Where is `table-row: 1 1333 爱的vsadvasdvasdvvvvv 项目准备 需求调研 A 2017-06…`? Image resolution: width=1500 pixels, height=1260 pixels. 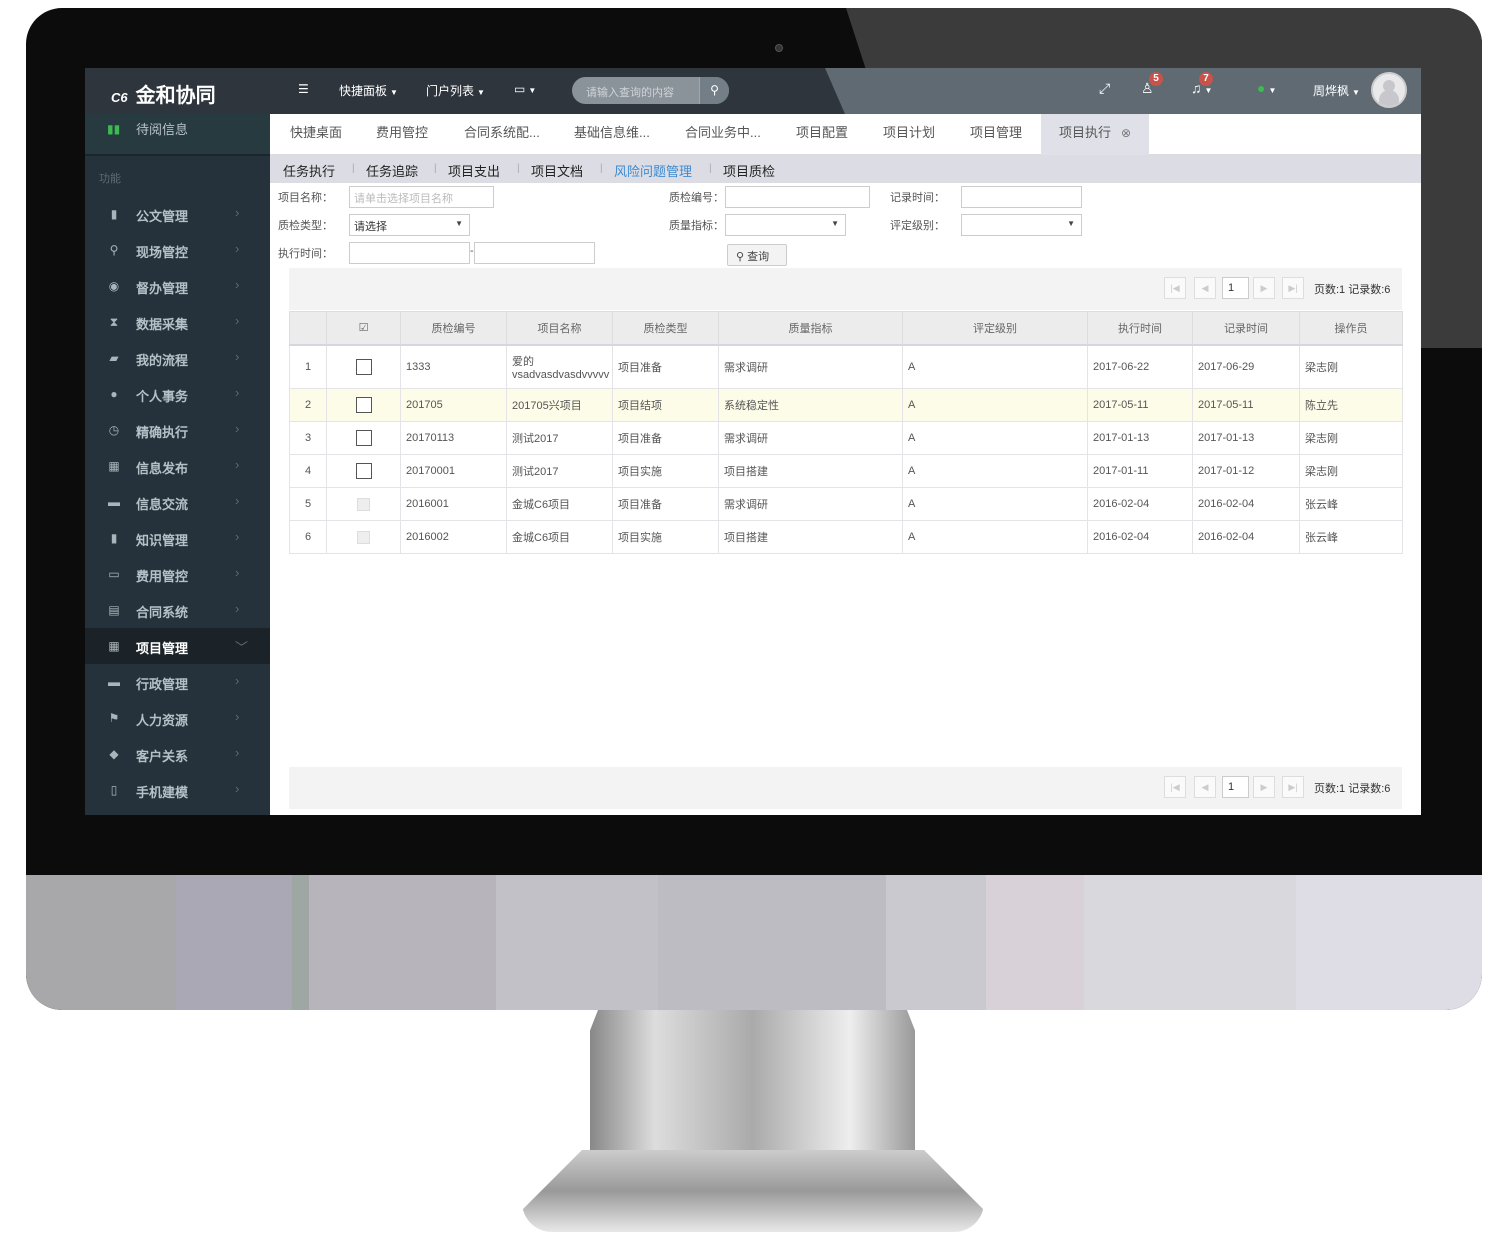 table-row: 1 1333 爱的vsadvasdvasdvvvvv 项目准备 需求调研 A 2017-06… is located at coordinates (846, 366).